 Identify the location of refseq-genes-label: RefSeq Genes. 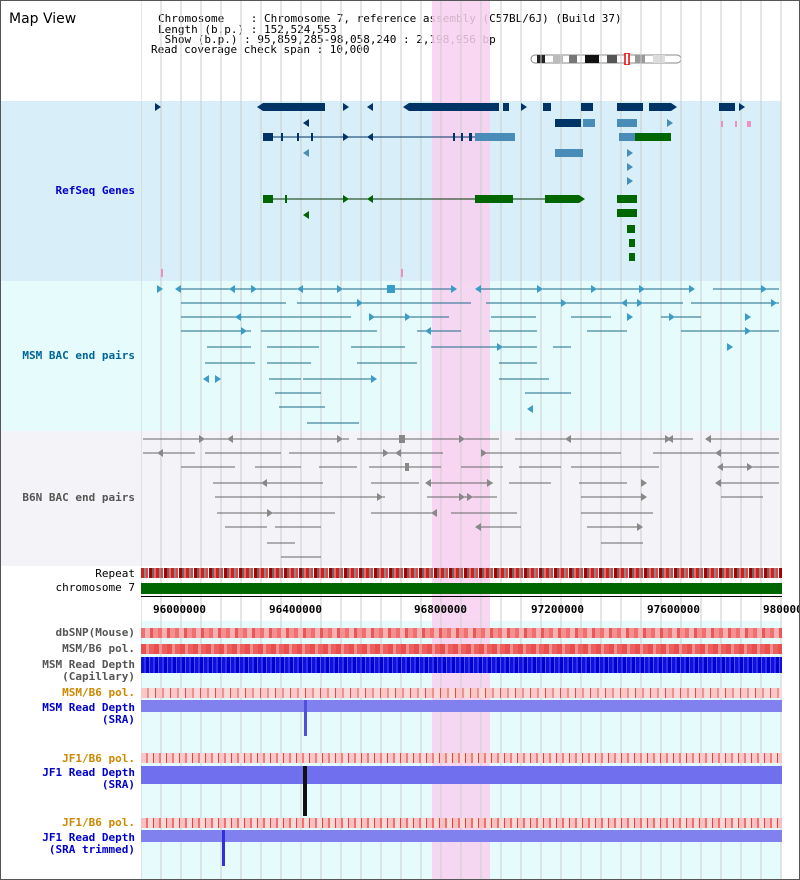
(95, 190).